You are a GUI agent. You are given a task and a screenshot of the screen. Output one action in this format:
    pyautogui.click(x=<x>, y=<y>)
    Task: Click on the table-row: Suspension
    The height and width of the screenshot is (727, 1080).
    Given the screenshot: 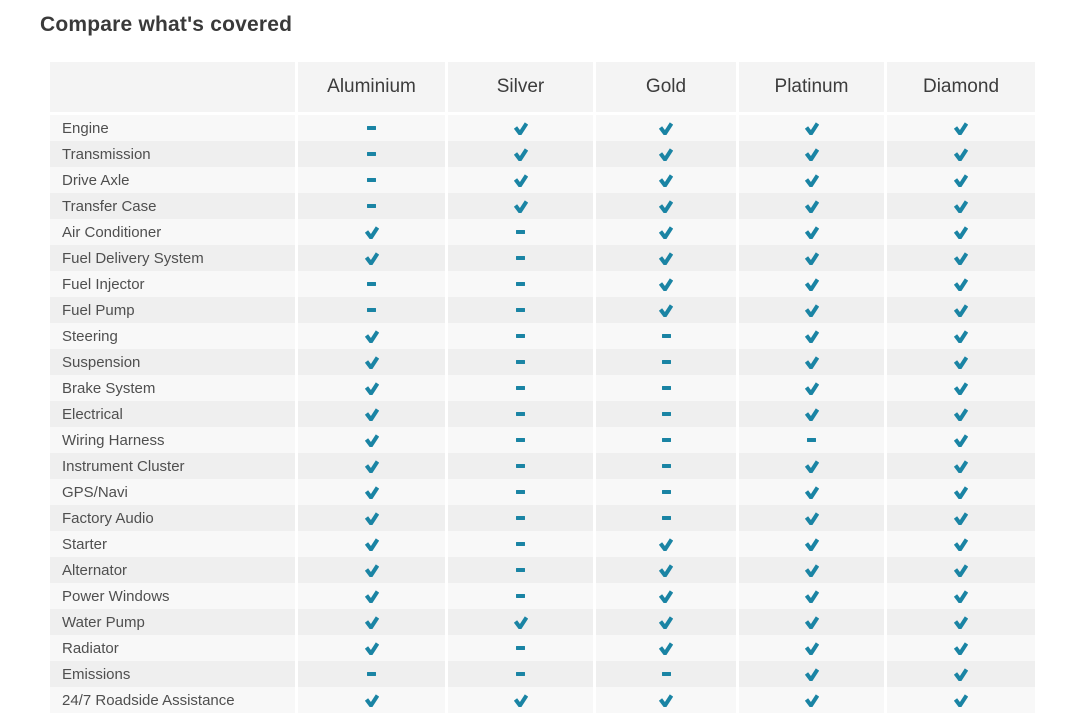 What is the action you would take?
    pyautogui.click(x=542, y=362)
    